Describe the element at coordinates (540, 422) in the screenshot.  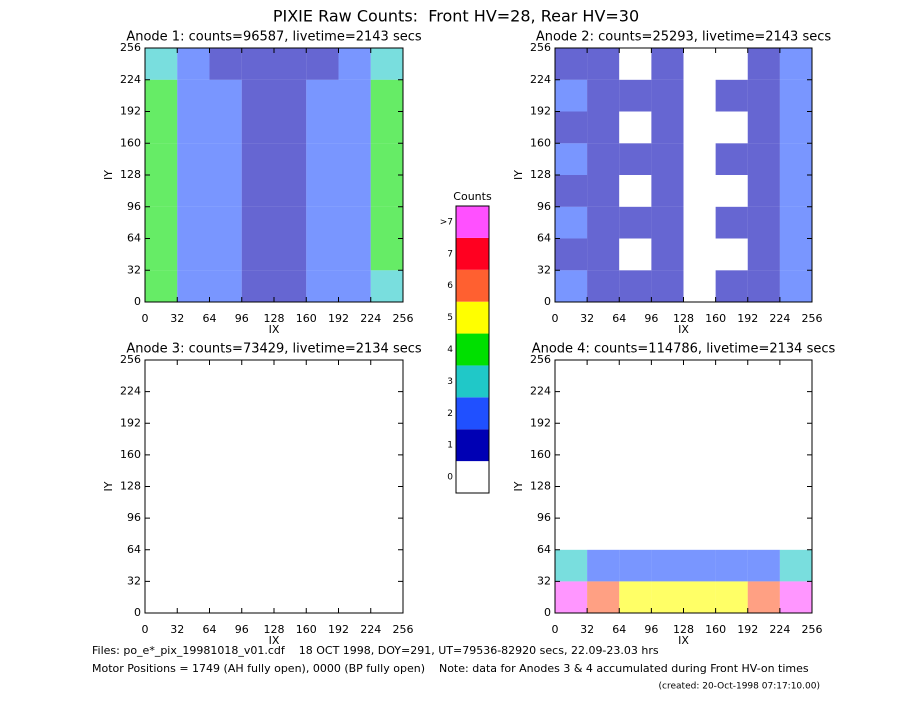
I see `y-tick-label: 192` at that location.